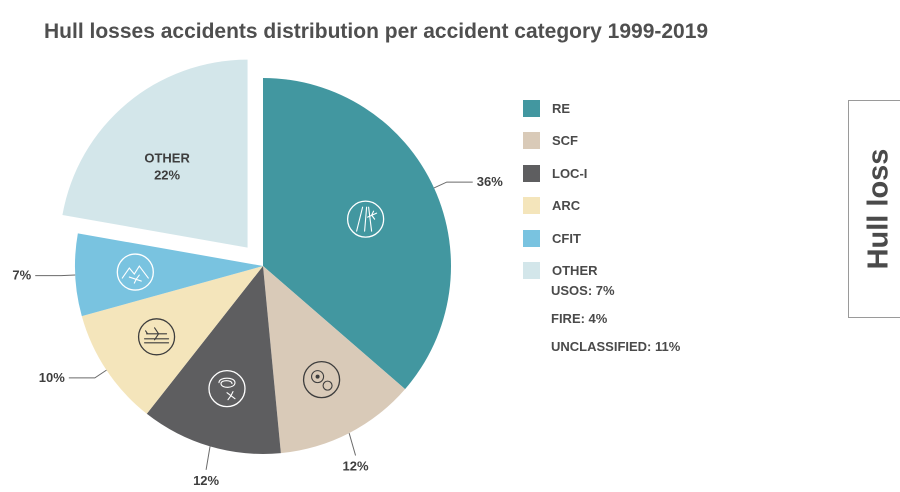 This screenshot has width=900, height=492. I want to click on legend-label: RE, so click(561, 108).